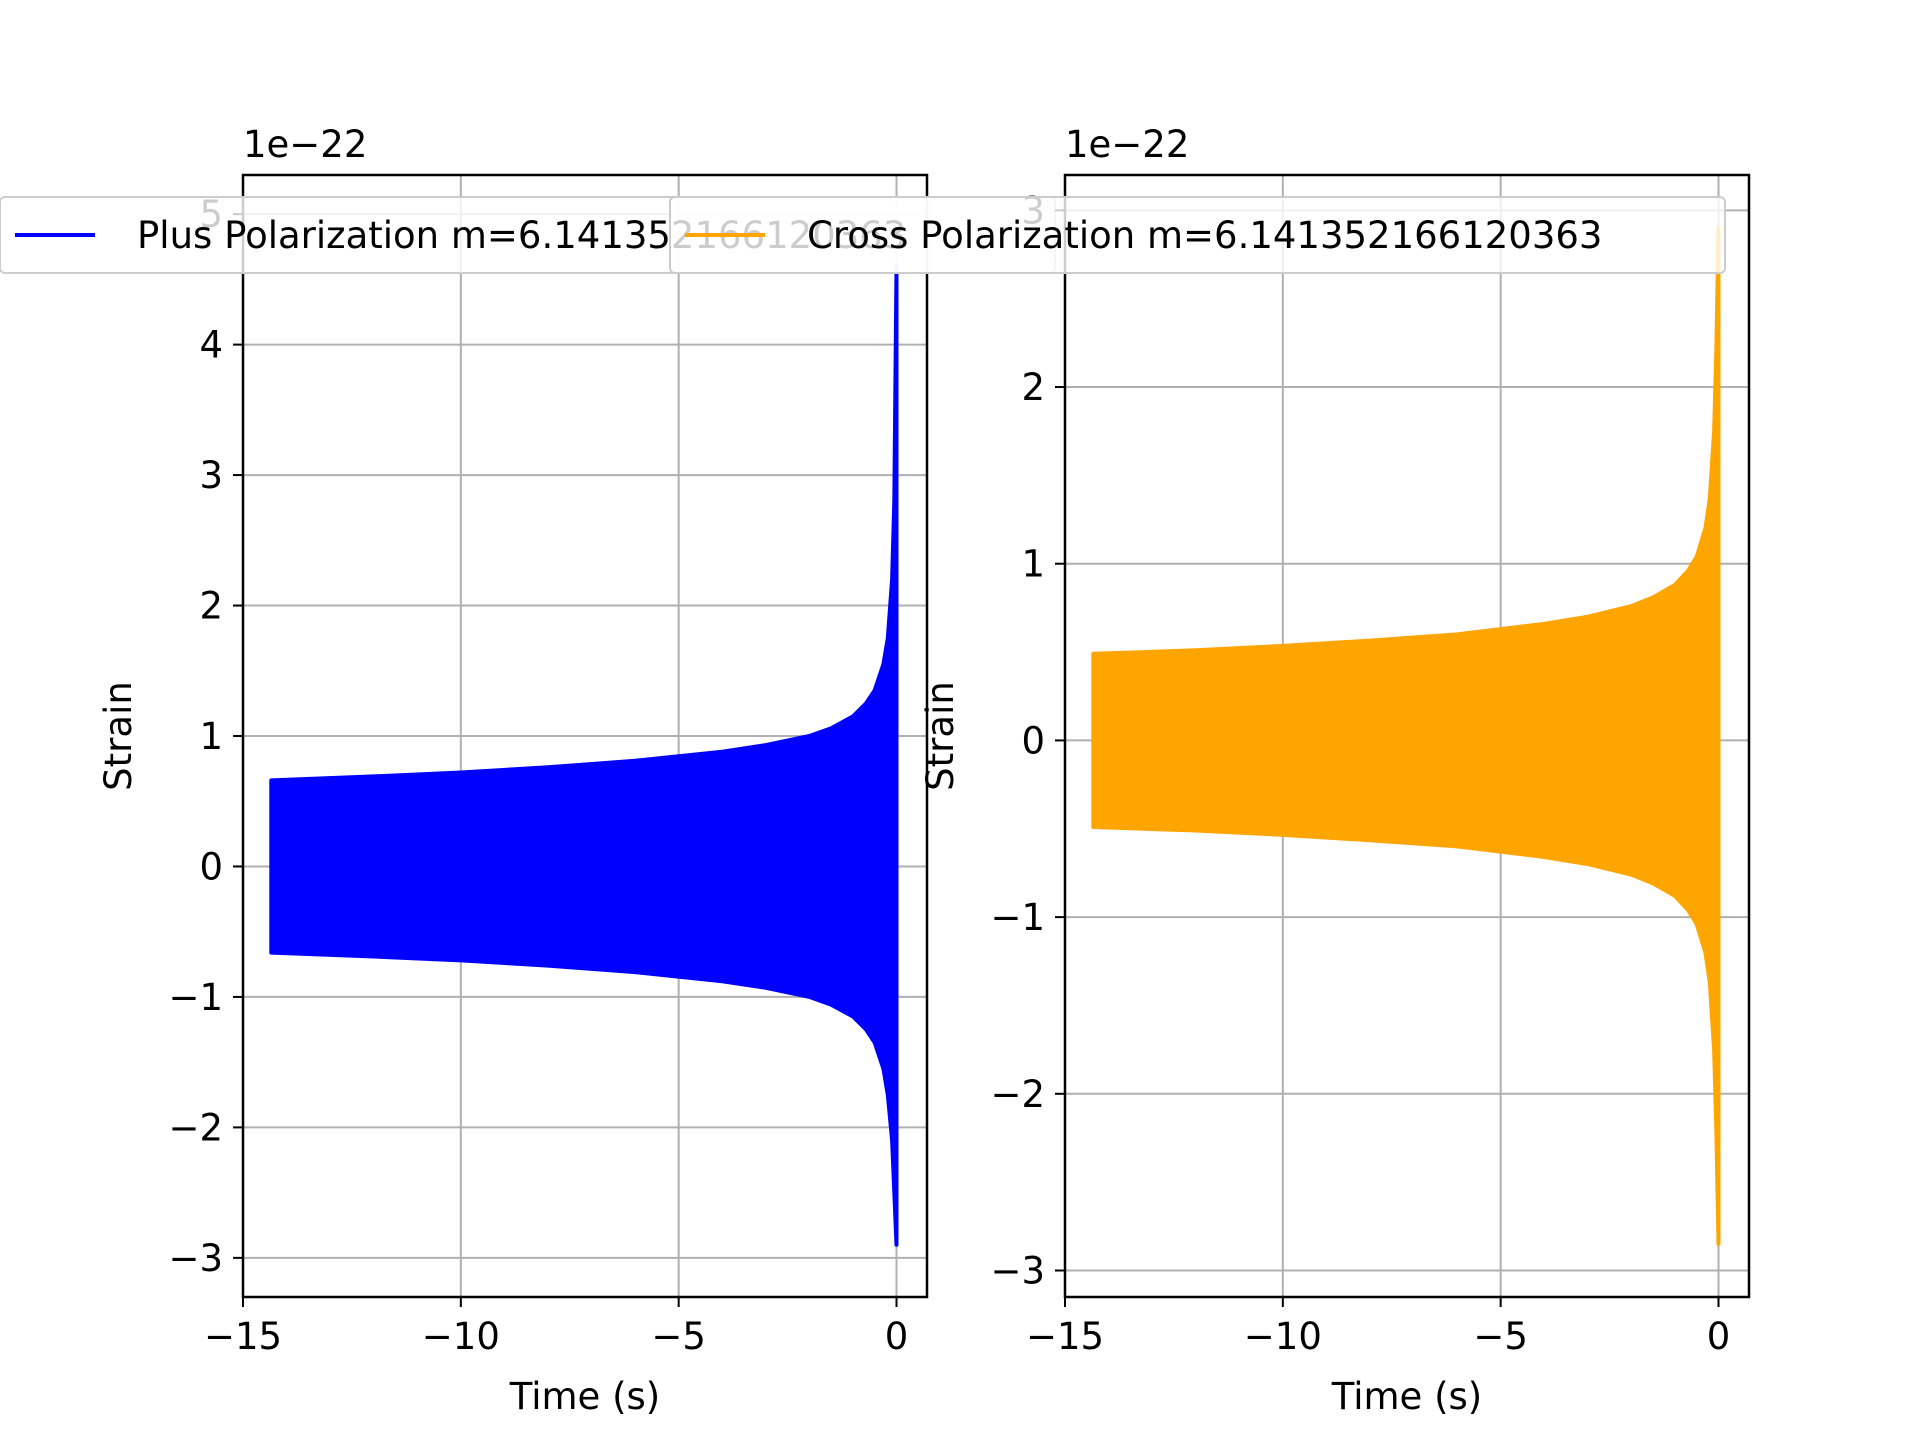 This screenshot has width=1920, height=1440. I want to click on plus-y-tick-label: −1, so click(195, 997).